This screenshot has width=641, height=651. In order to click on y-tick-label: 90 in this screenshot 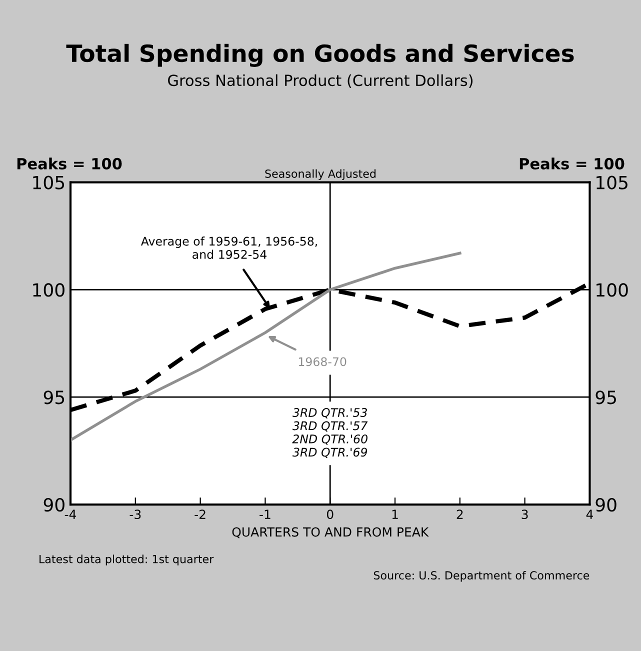, I will do `click(54, 505)`.